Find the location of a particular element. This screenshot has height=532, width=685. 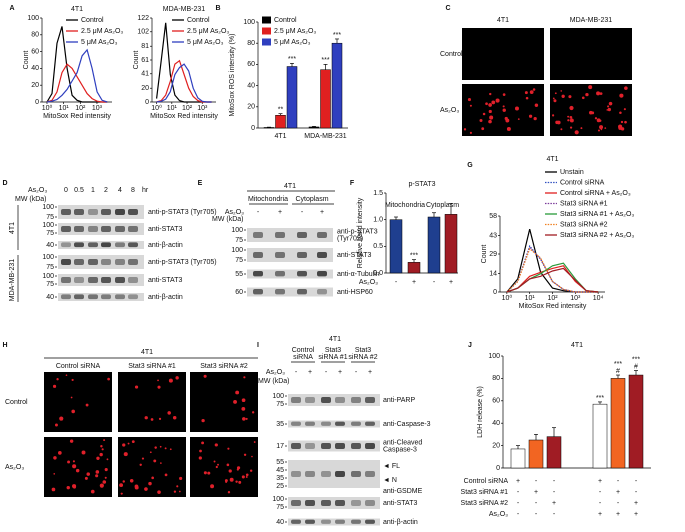

mw-marker: 17 is located at coordinates (280, 446).